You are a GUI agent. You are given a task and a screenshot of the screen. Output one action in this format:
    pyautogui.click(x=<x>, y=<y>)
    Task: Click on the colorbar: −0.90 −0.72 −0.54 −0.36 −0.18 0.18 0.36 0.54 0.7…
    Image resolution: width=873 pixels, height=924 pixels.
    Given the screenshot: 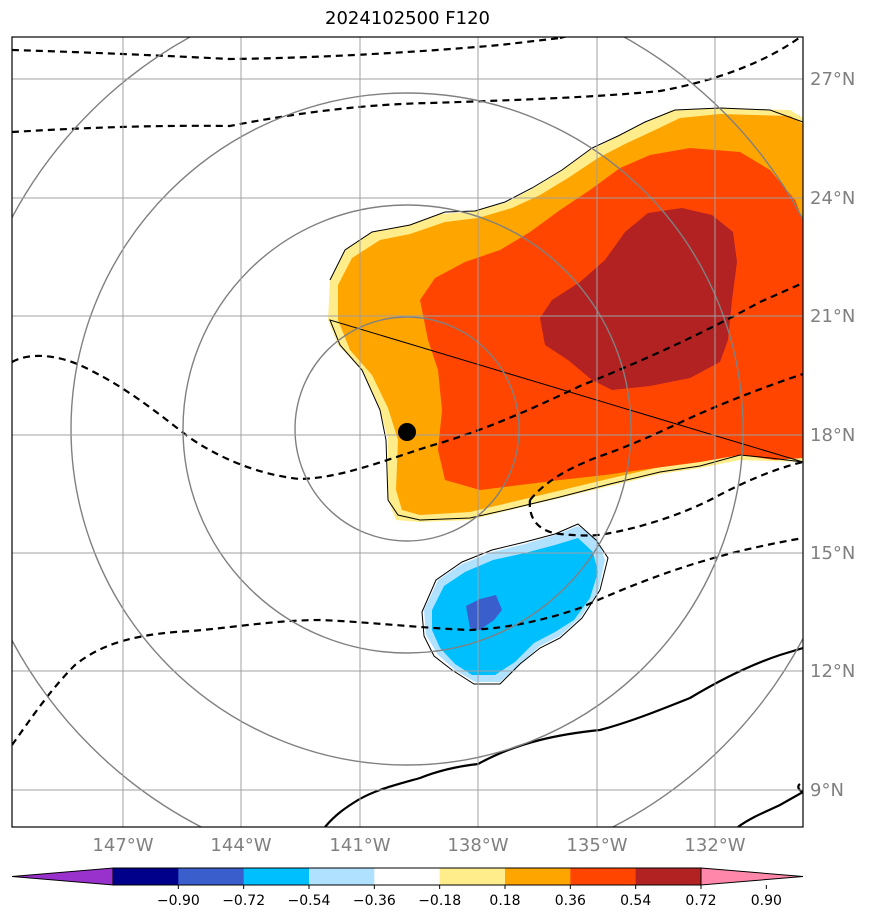 What is the action you would take?
    pyautogui.click(x=407, y=888)
    